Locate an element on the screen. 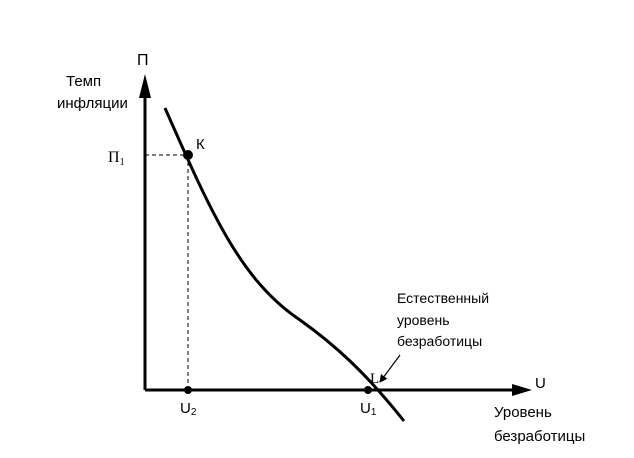 This screenshot has width=634, height=458. x-axis-label-line1: Уровень is located at coordinates (523, 412).